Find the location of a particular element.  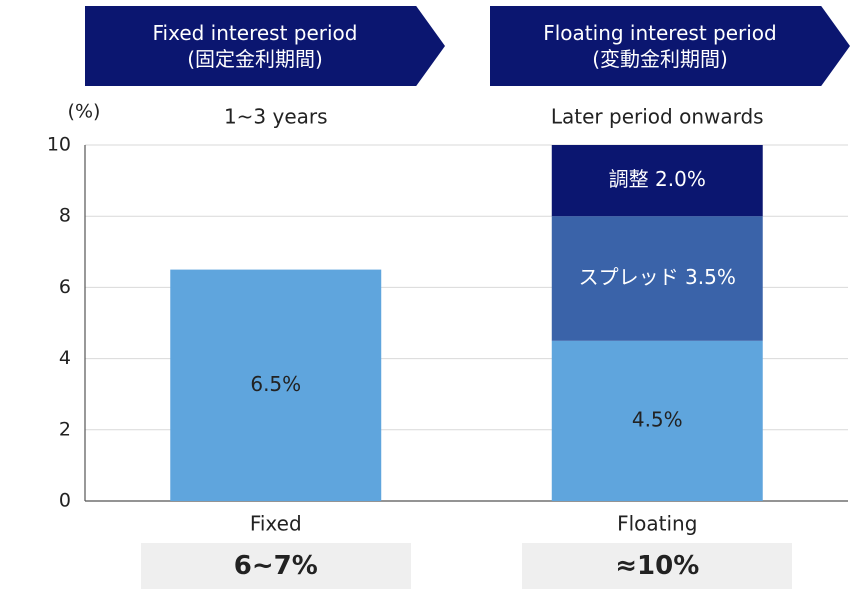

summary-value: 6~7% is located at coordinates (275, 566).